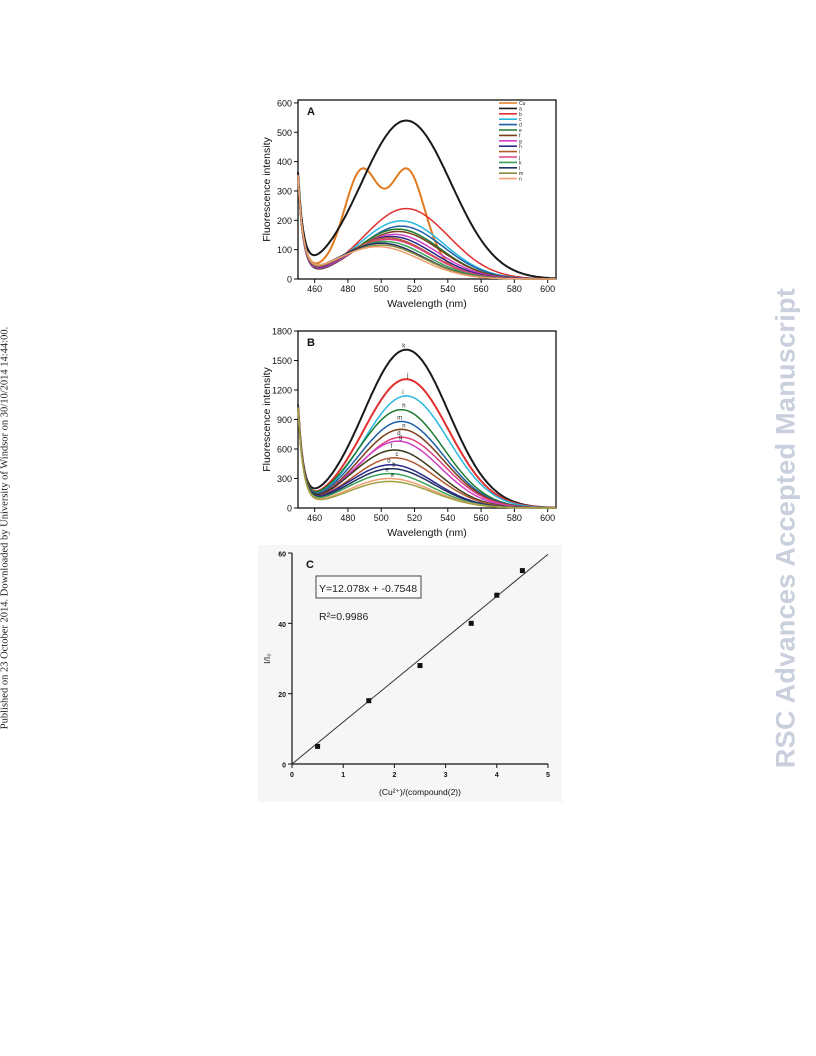  Describe the element at coordinates (311, 112) in the screenshot. I see `panel-label: A` at that location.